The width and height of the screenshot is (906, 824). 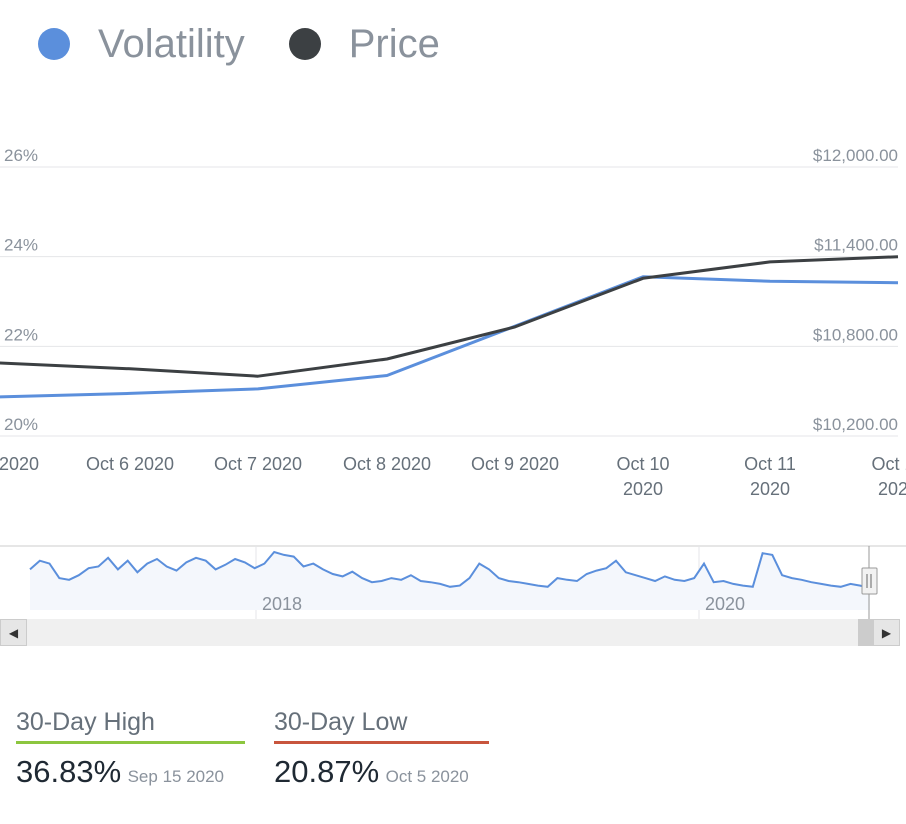 What do you see at coordinates (176, 776) in the screenshot?
I see `stat-high-date: Sep 15 2020` at bounding box center [176, 776].